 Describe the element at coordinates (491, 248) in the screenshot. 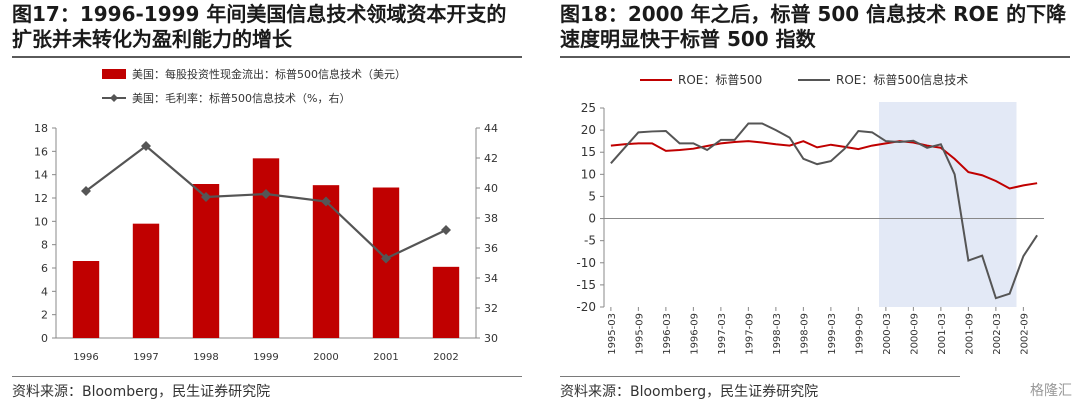

I see `y-right-tick-label: 36` at that location.